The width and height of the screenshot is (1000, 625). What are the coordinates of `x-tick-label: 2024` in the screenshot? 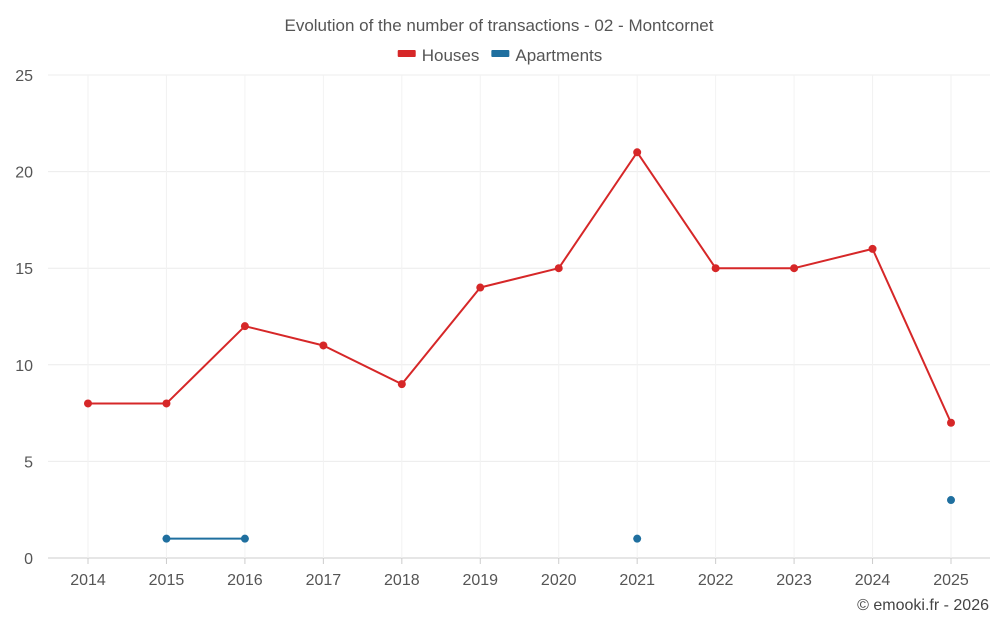 It's located at (873, 580).